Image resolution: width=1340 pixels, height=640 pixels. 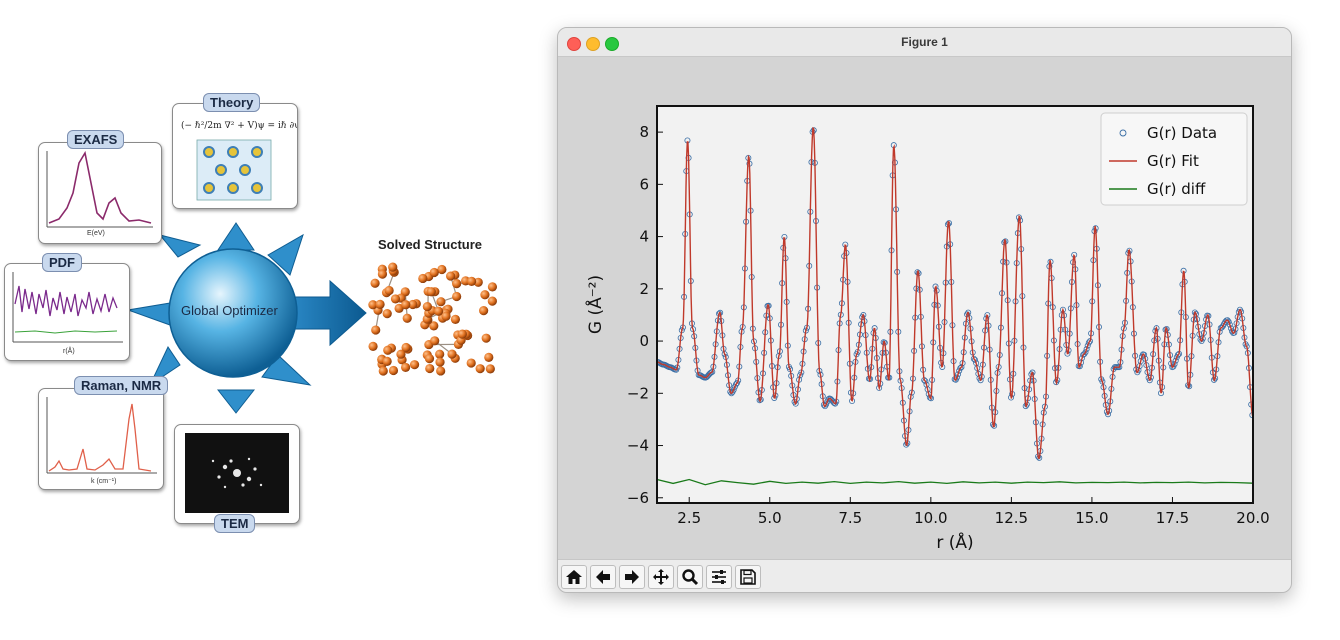 I want to click on legend-label: G(r) diff, so click(x=1176, y=189).